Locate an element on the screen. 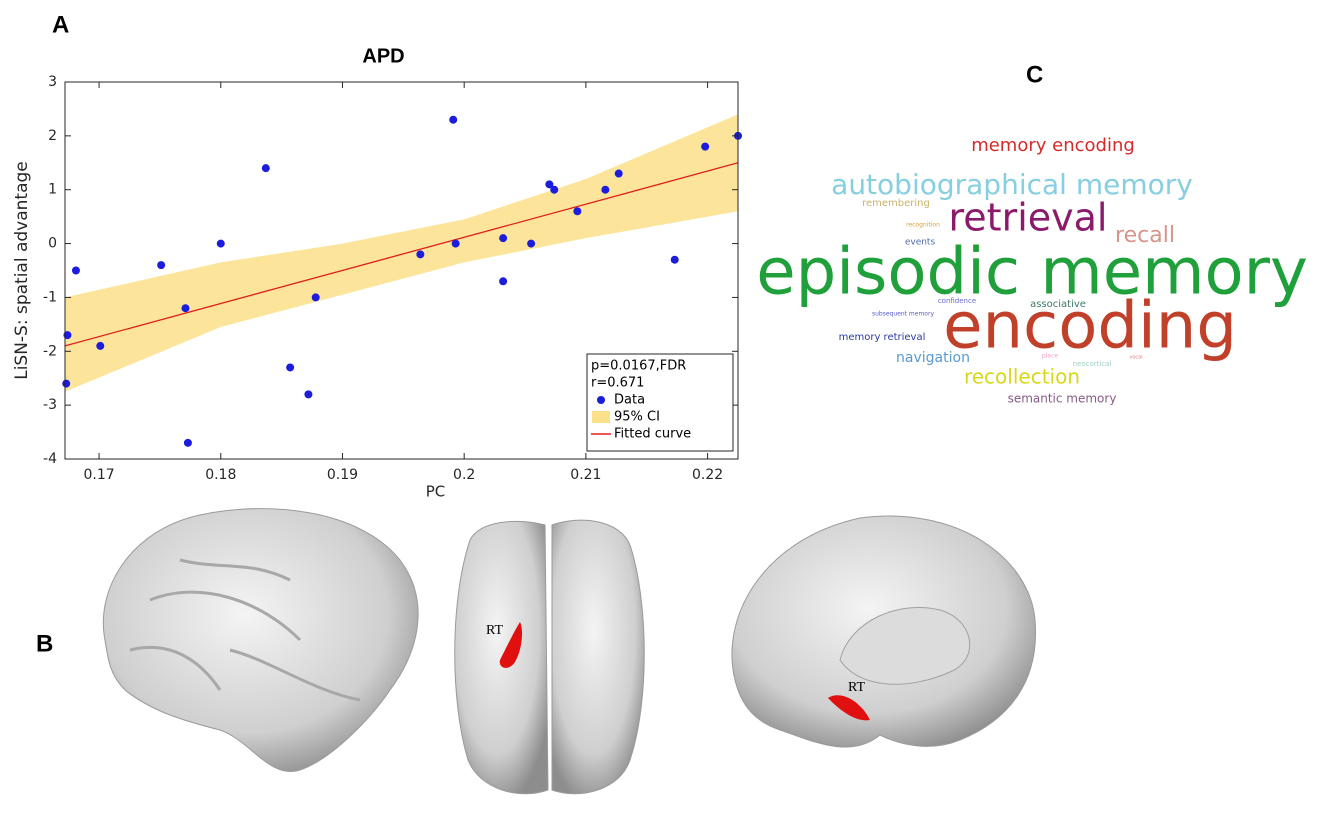 This screenshot has height=814, width=1325. y-tick-label: 3 is located at coordinates (52, 82).